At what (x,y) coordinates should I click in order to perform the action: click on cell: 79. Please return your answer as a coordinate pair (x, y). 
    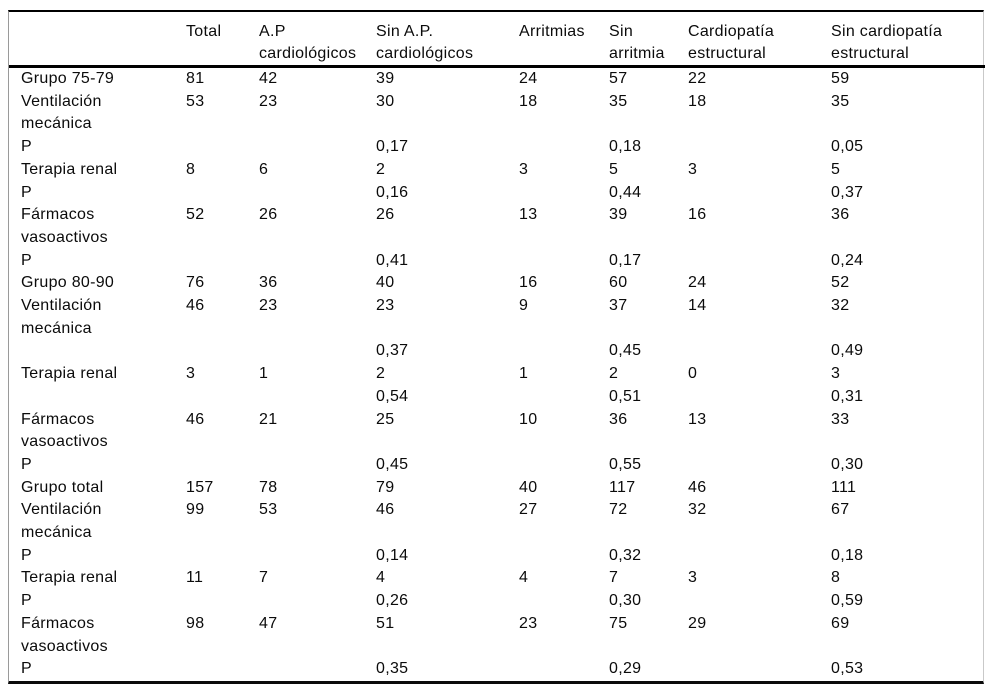
    Looking at the image, I should click on (385, 487).